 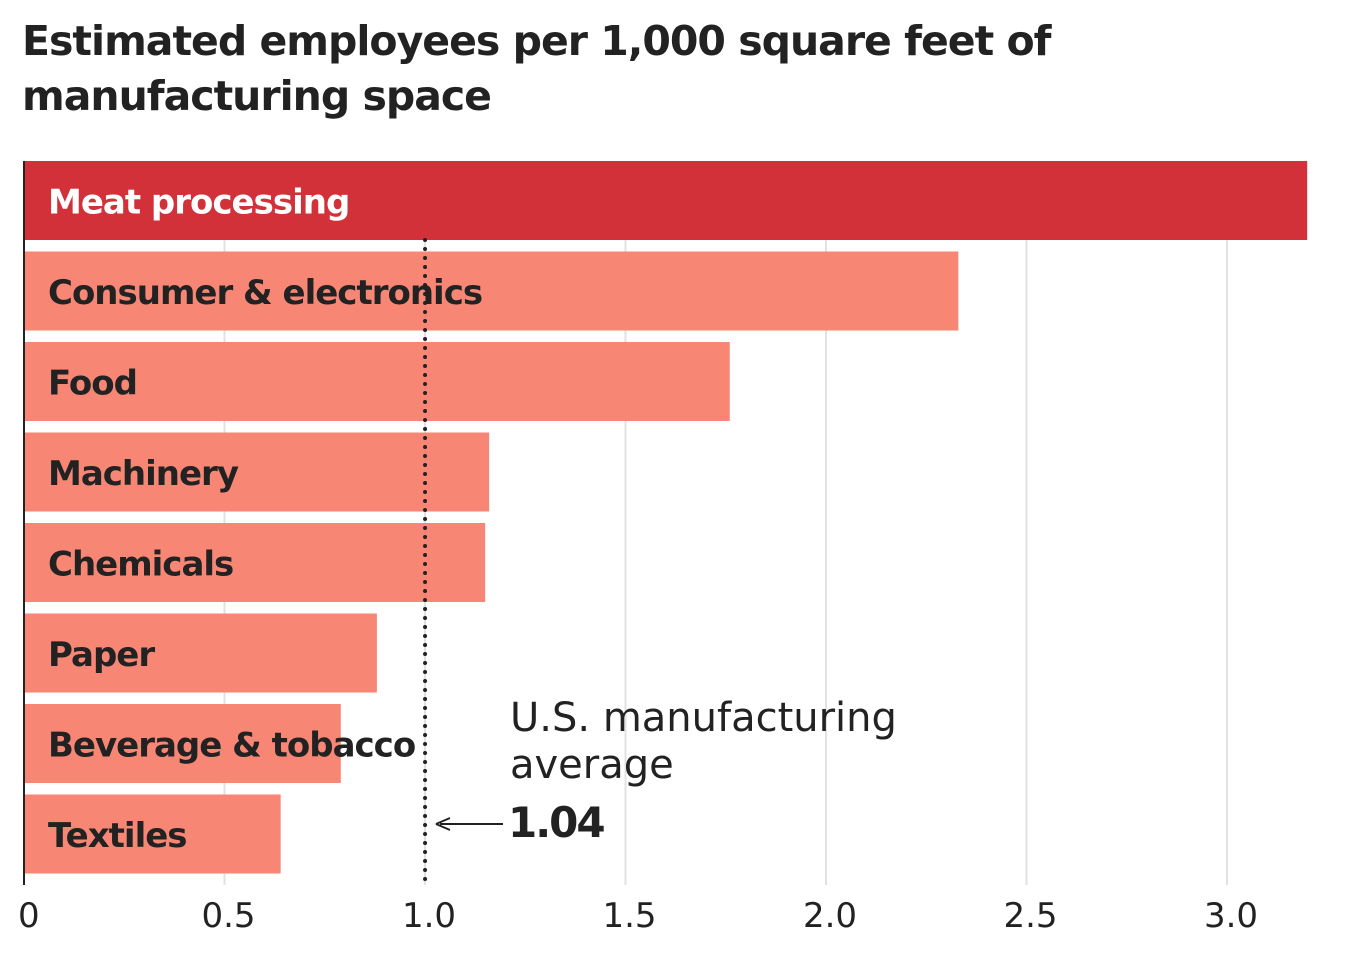 I want to click on x-tick-label: 0.5, so click(x=228, y=916).